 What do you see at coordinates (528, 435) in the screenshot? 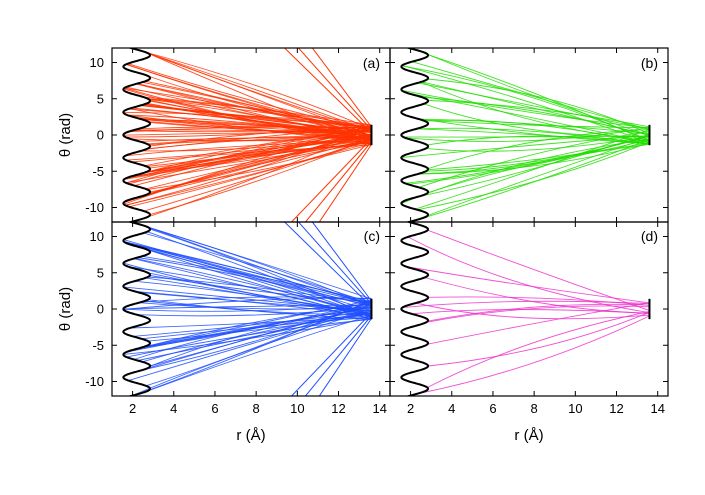
I see `x-axis-title-right: r (Å)` at bounding box center [528, 435].